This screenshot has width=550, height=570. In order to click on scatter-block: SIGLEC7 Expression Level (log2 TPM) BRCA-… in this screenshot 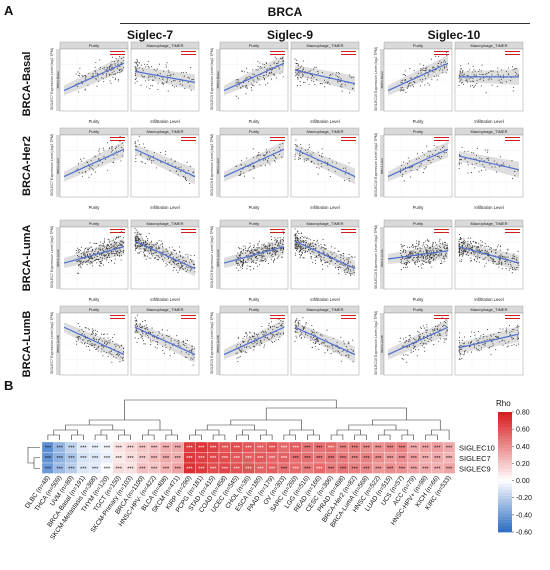, I will do `click(125, 260)`.